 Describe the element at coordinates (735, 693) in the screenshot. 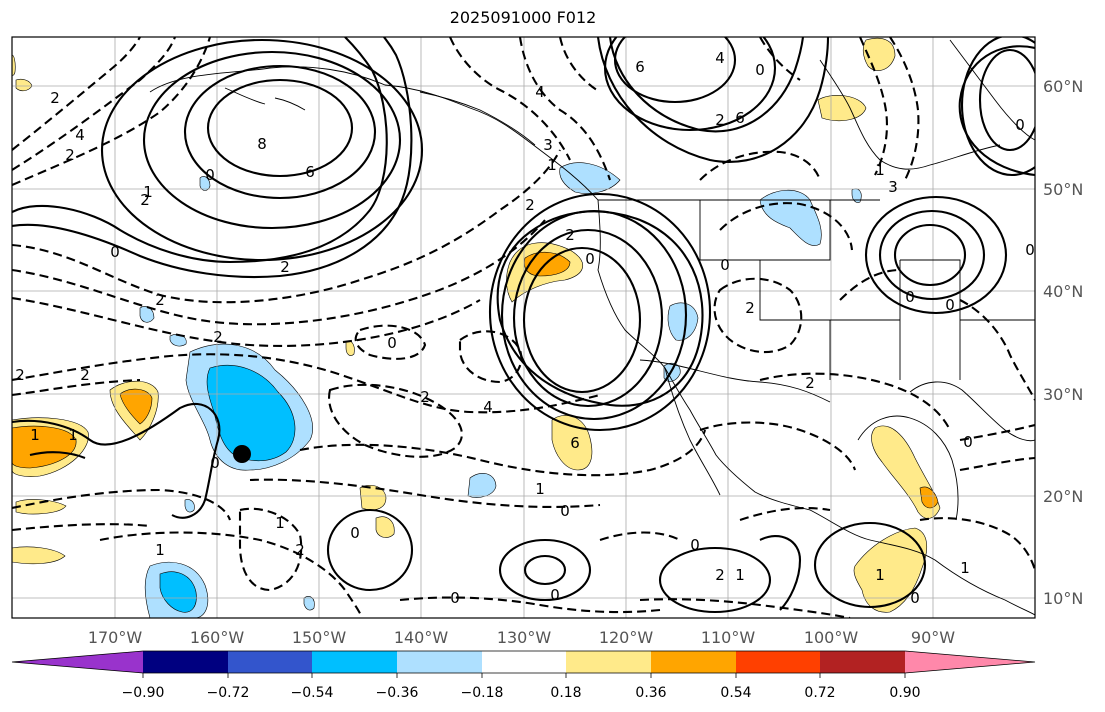

I see `colorbar-tick-label: 0.54` at that location.